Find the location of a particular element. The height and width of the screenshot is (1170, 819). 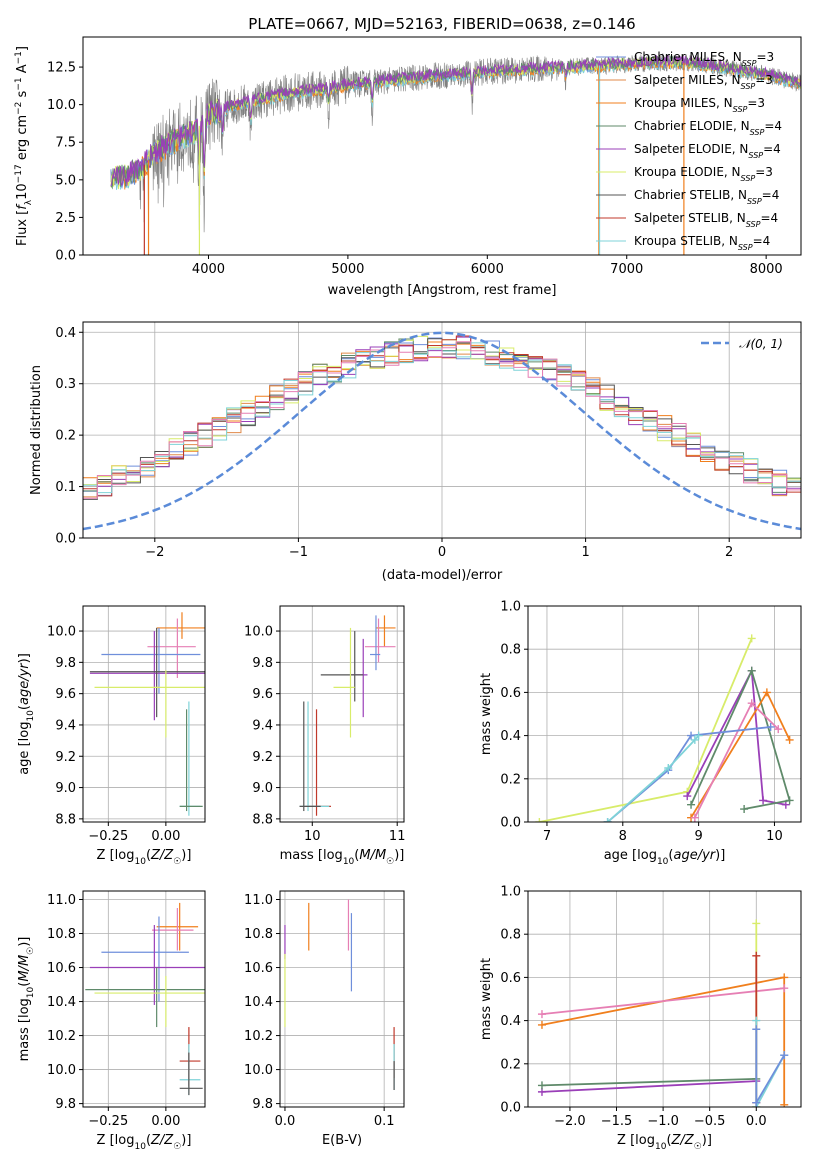

residuals-xtick-label: 1 is located at coordinates (585, 552).